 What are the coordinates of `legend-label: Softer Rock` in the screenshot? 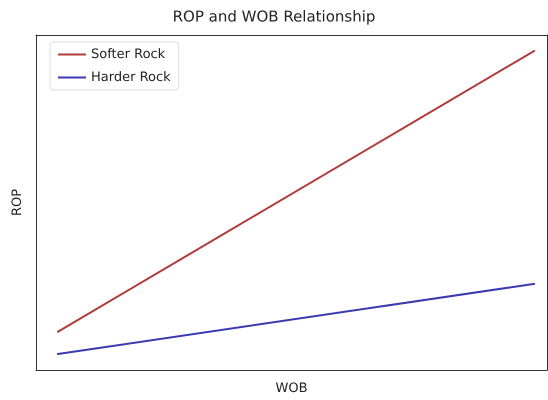 It's located at (128, 54).